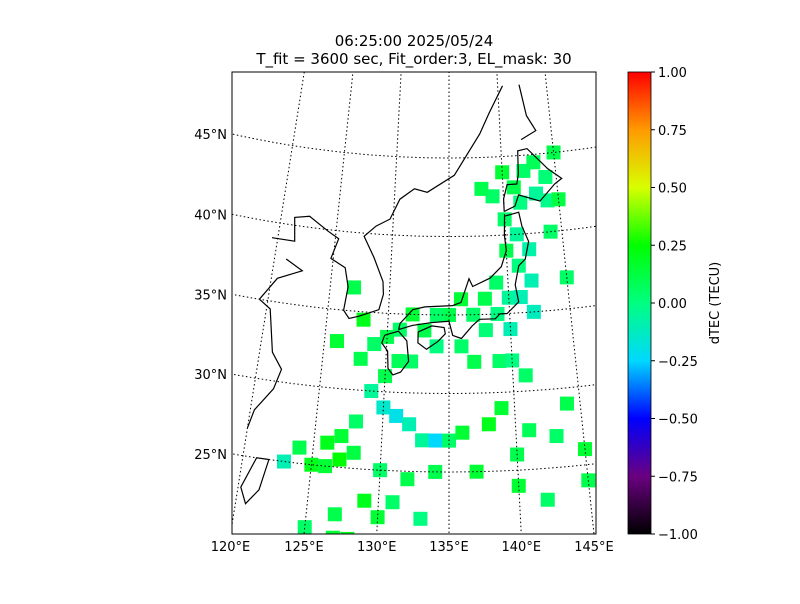 The image size is (800, 604). Describe the element at coordinates (672, 73) in the screenshot. I see `colorbar-tick-label: 1.00` at that location.